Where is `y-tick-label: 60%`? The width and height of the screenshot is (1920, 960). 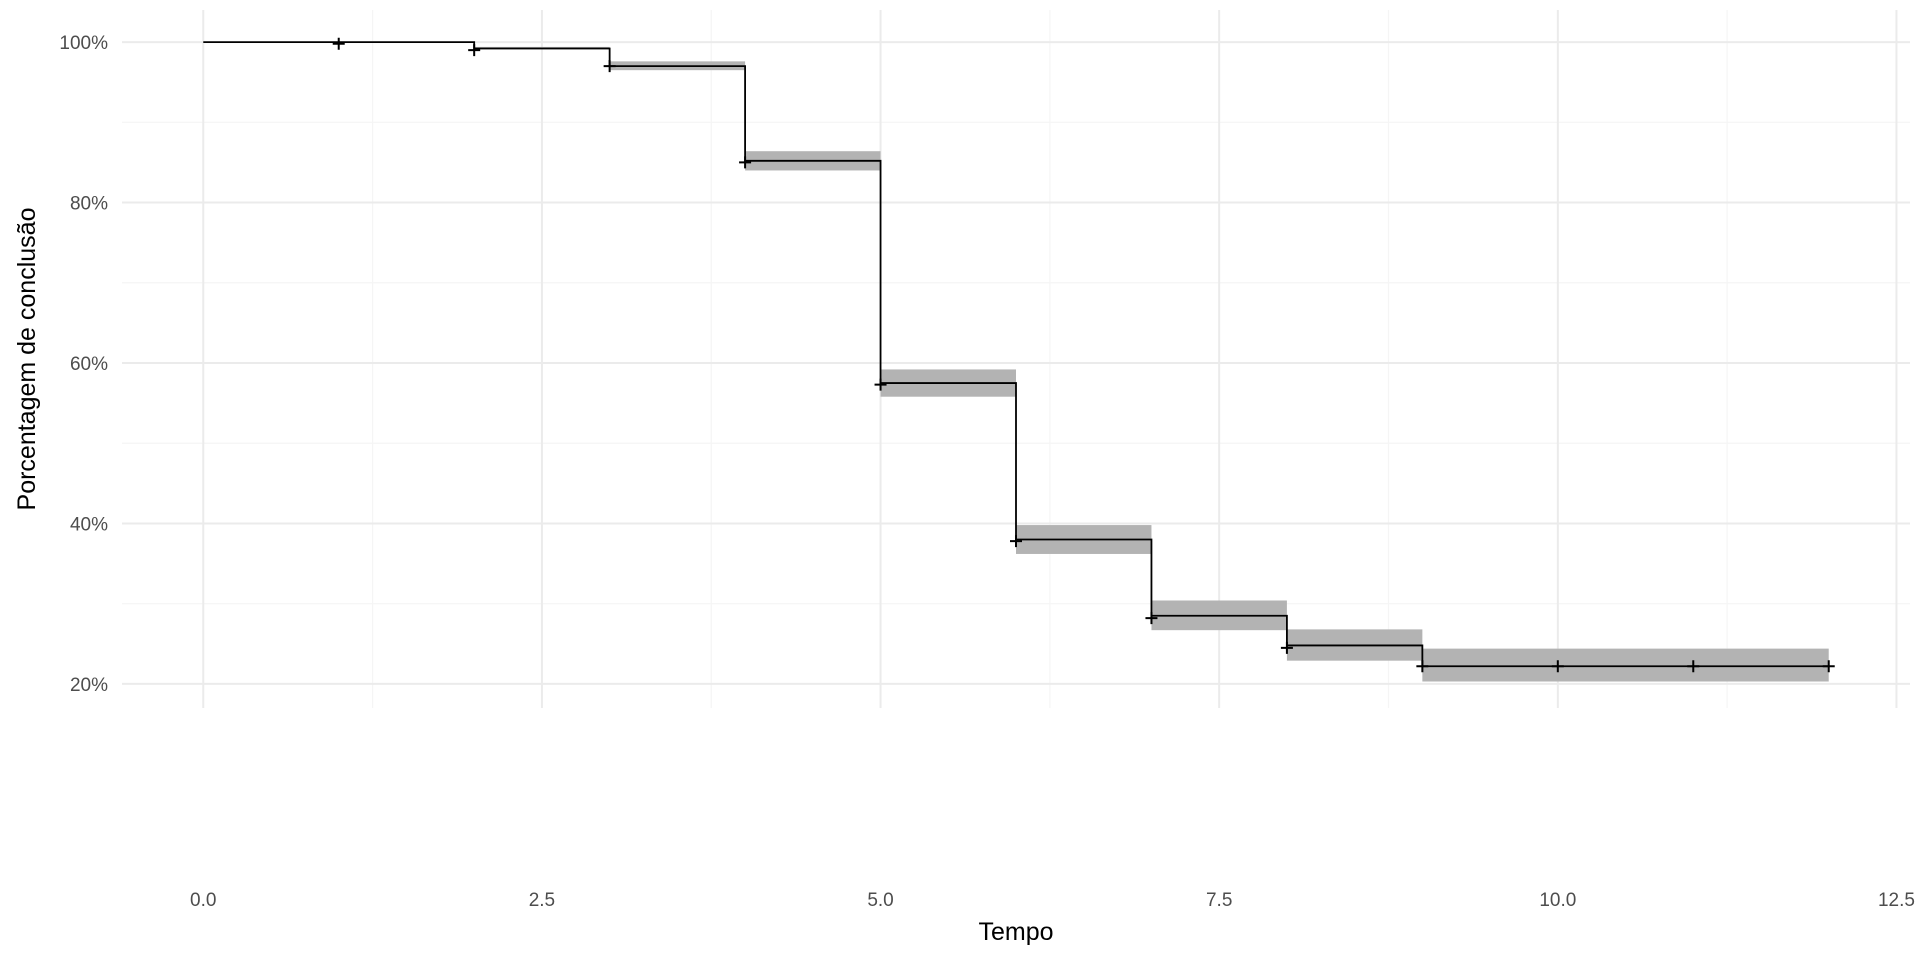 y-tick-label: 60% is located at coordinates (89, 364).